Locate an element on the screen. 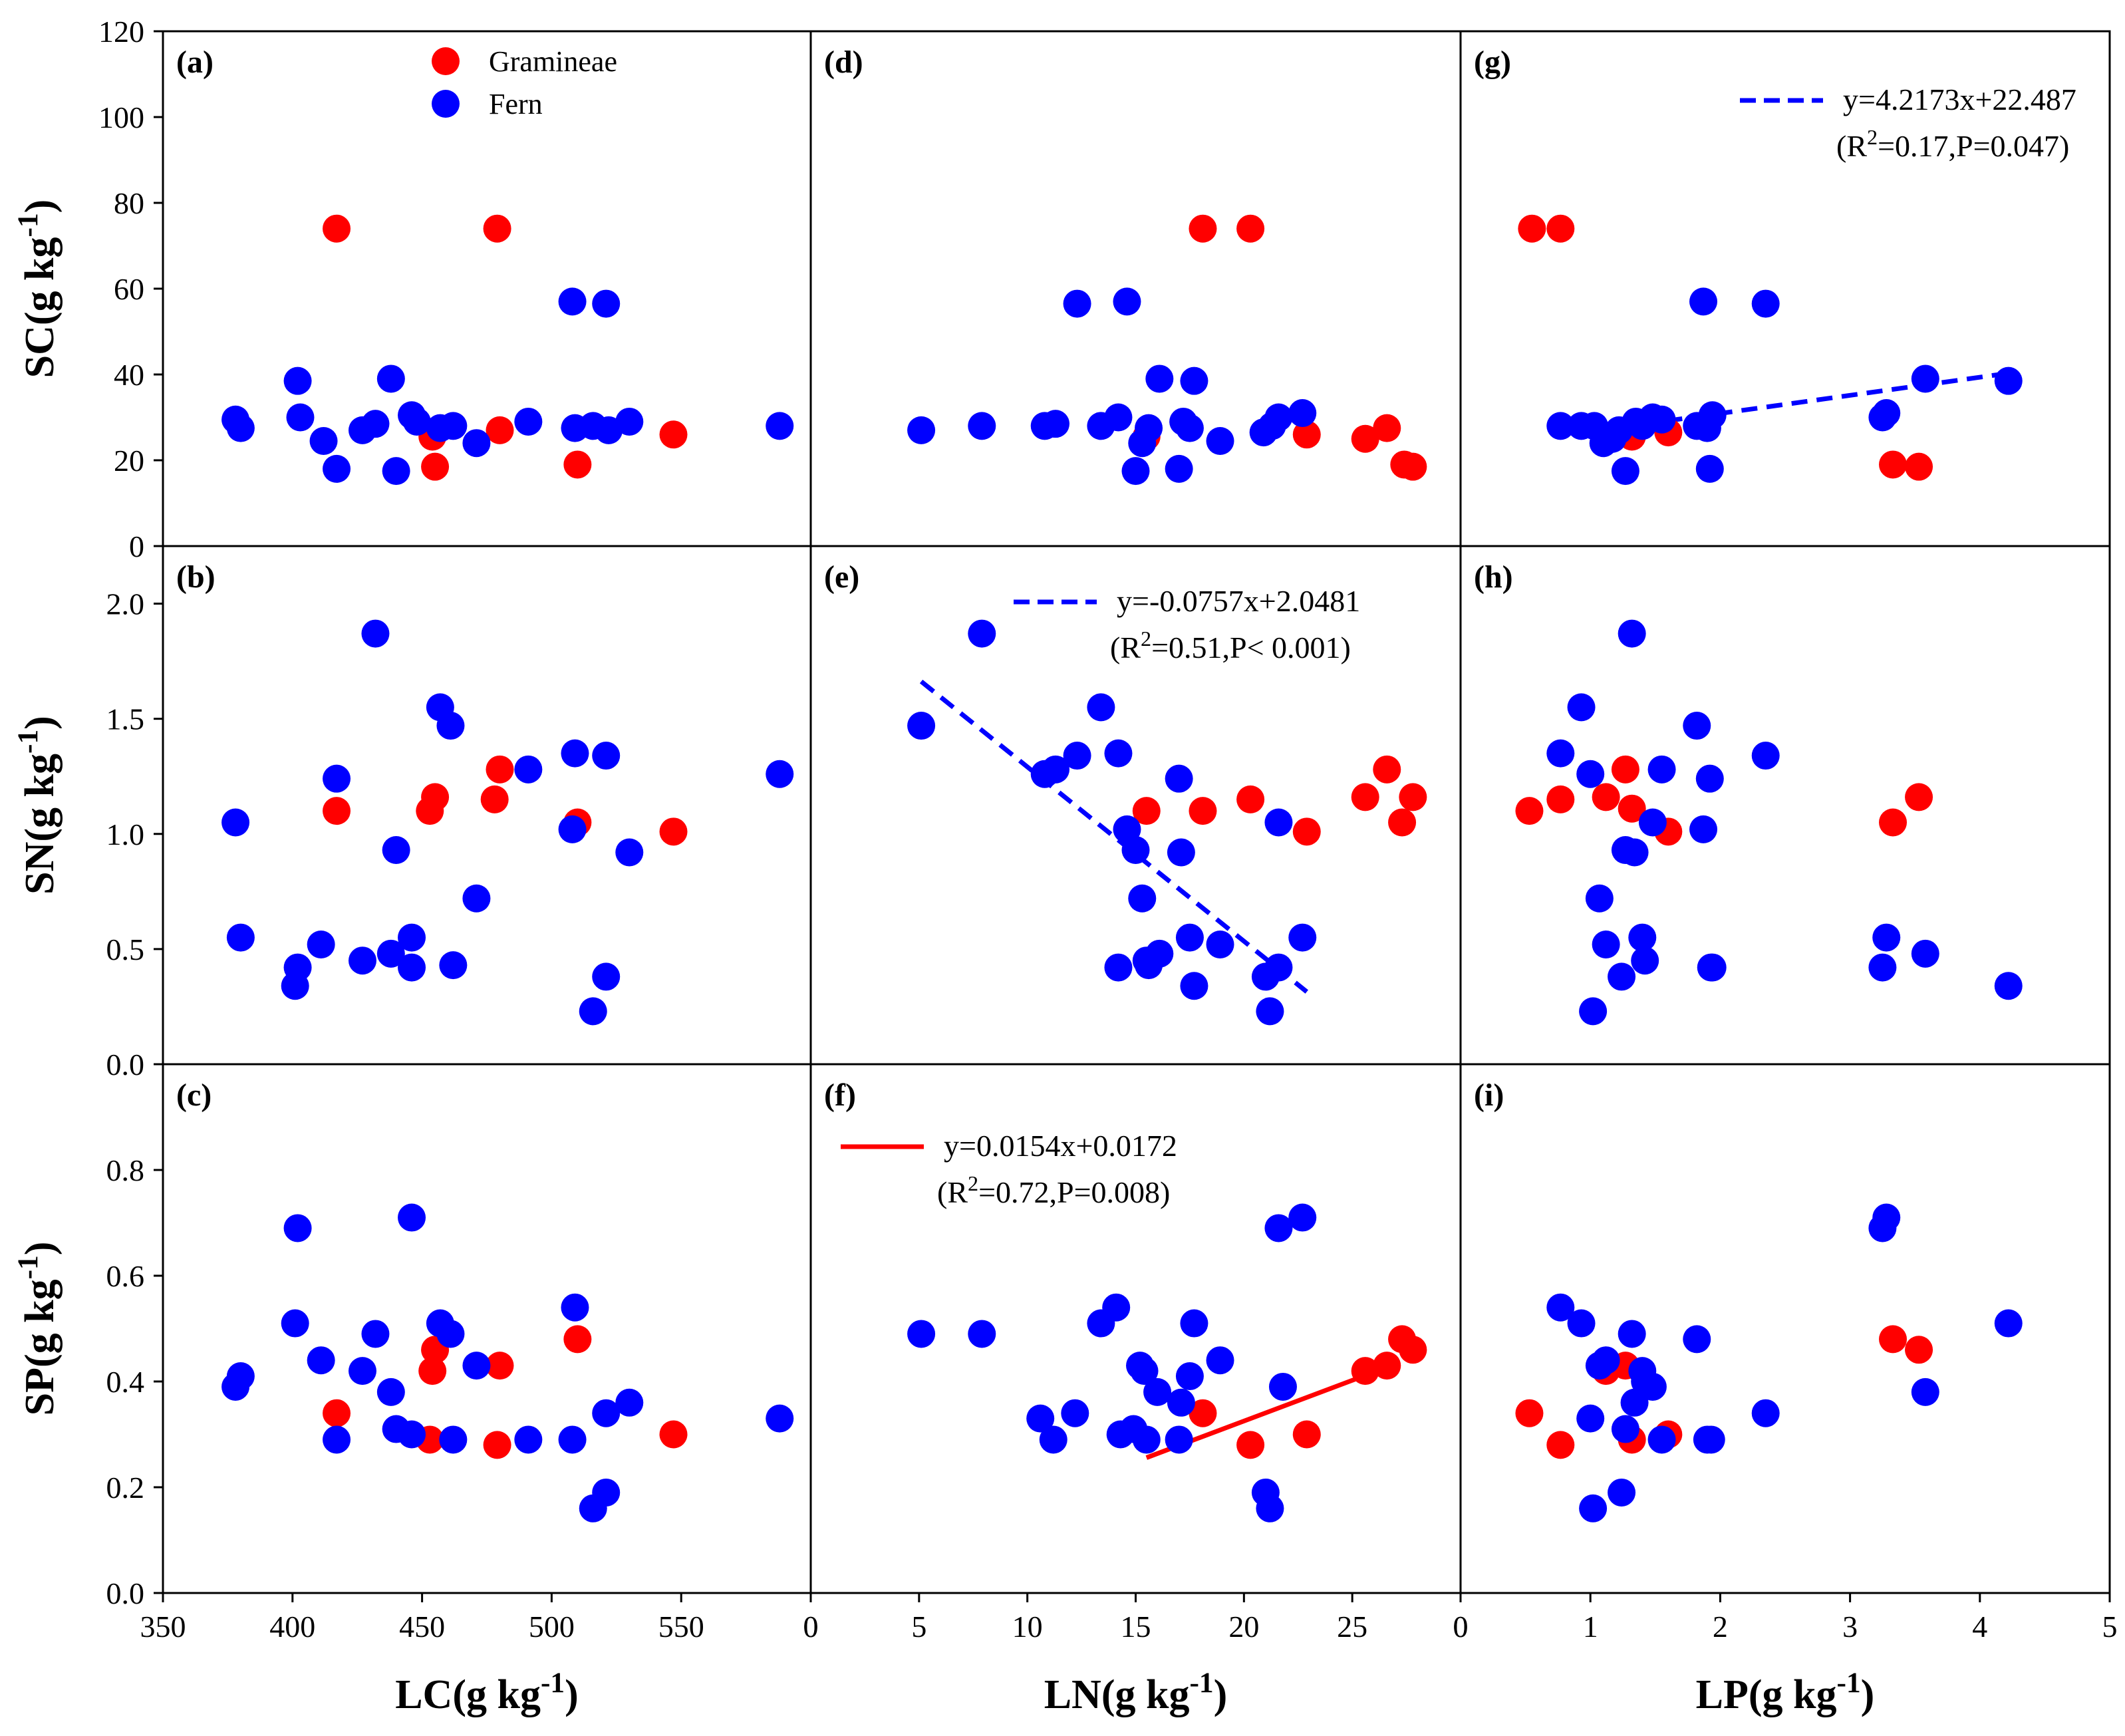 The image size is (2125, 1736). y-tick-label: 120 is located at coordinates (121, 32).